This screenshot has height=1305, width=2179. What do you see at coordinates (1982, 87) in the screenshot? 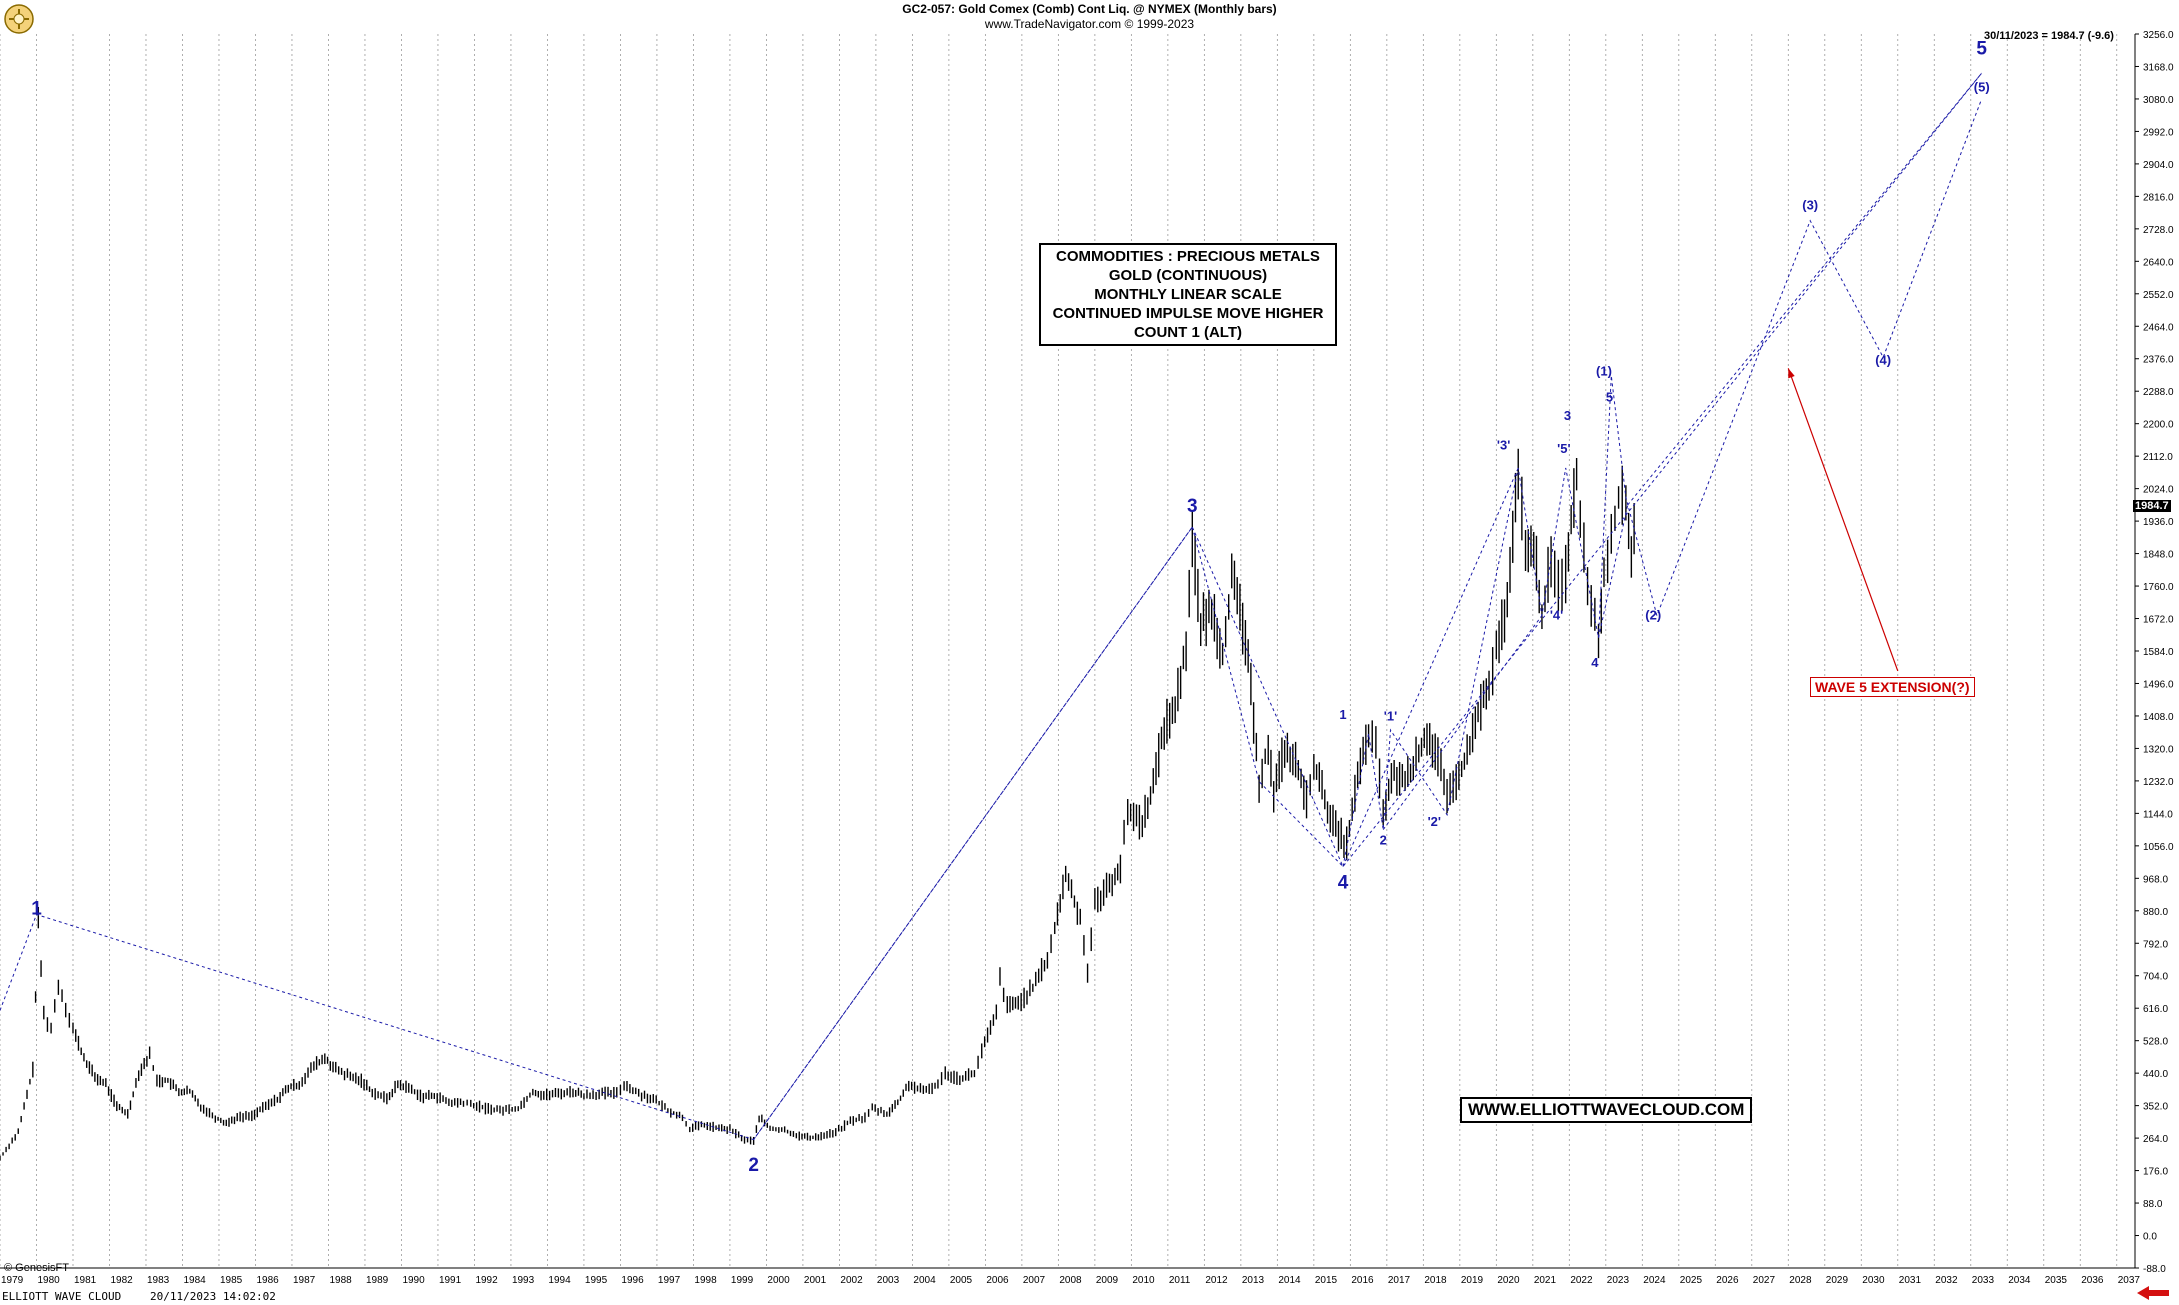
I see `wave-label: (5)` at bounding box center [1982, 87].